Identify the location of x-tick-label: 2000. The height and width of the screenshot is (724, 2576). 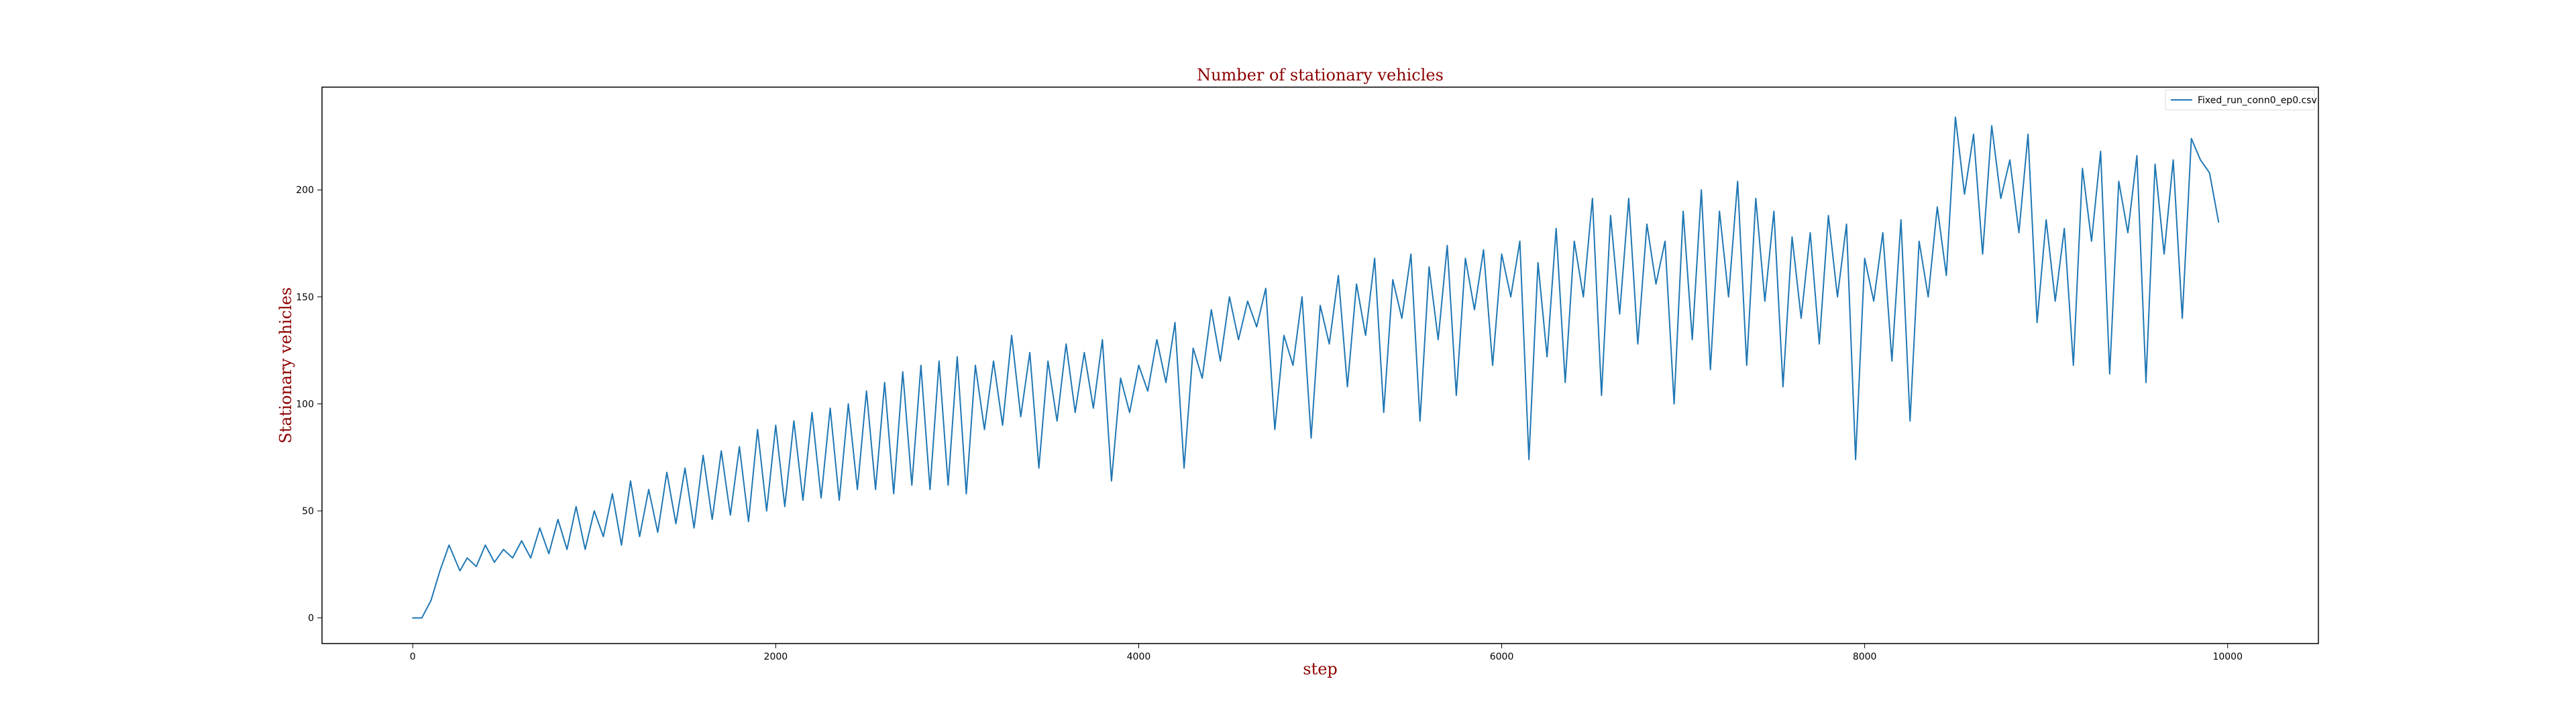
(776, 657).